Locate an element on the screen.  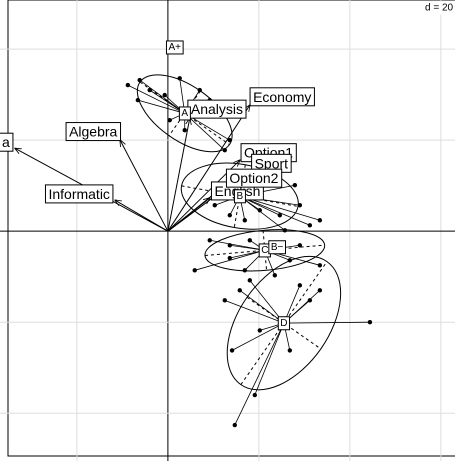
variable-label: Economy is located at coordinates (282, 97).